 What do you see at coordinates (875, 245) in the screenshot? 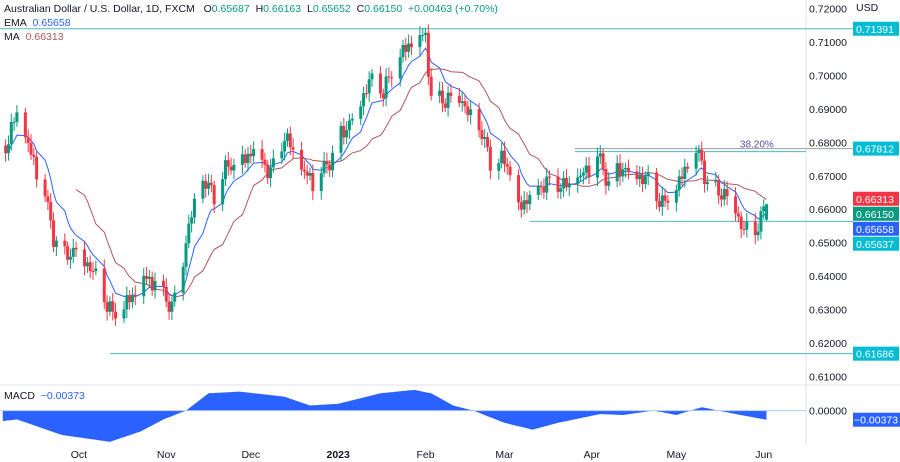
I see `level-price-label: 0.65637` at bounding box center [875, 245].